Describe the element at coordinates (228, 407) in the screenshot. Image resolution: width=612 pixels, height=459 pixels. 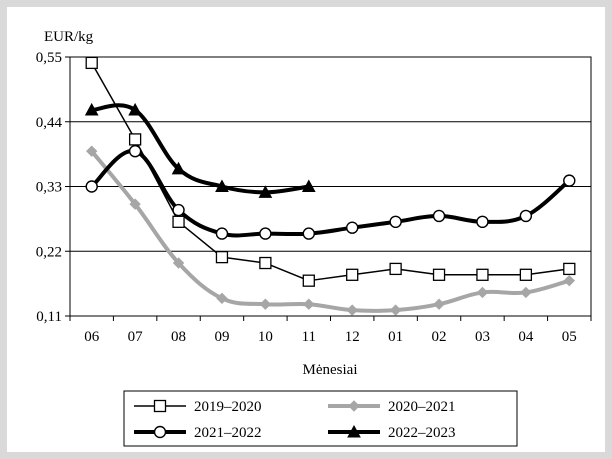
I see `legend-label: 2019–2020` at that location.